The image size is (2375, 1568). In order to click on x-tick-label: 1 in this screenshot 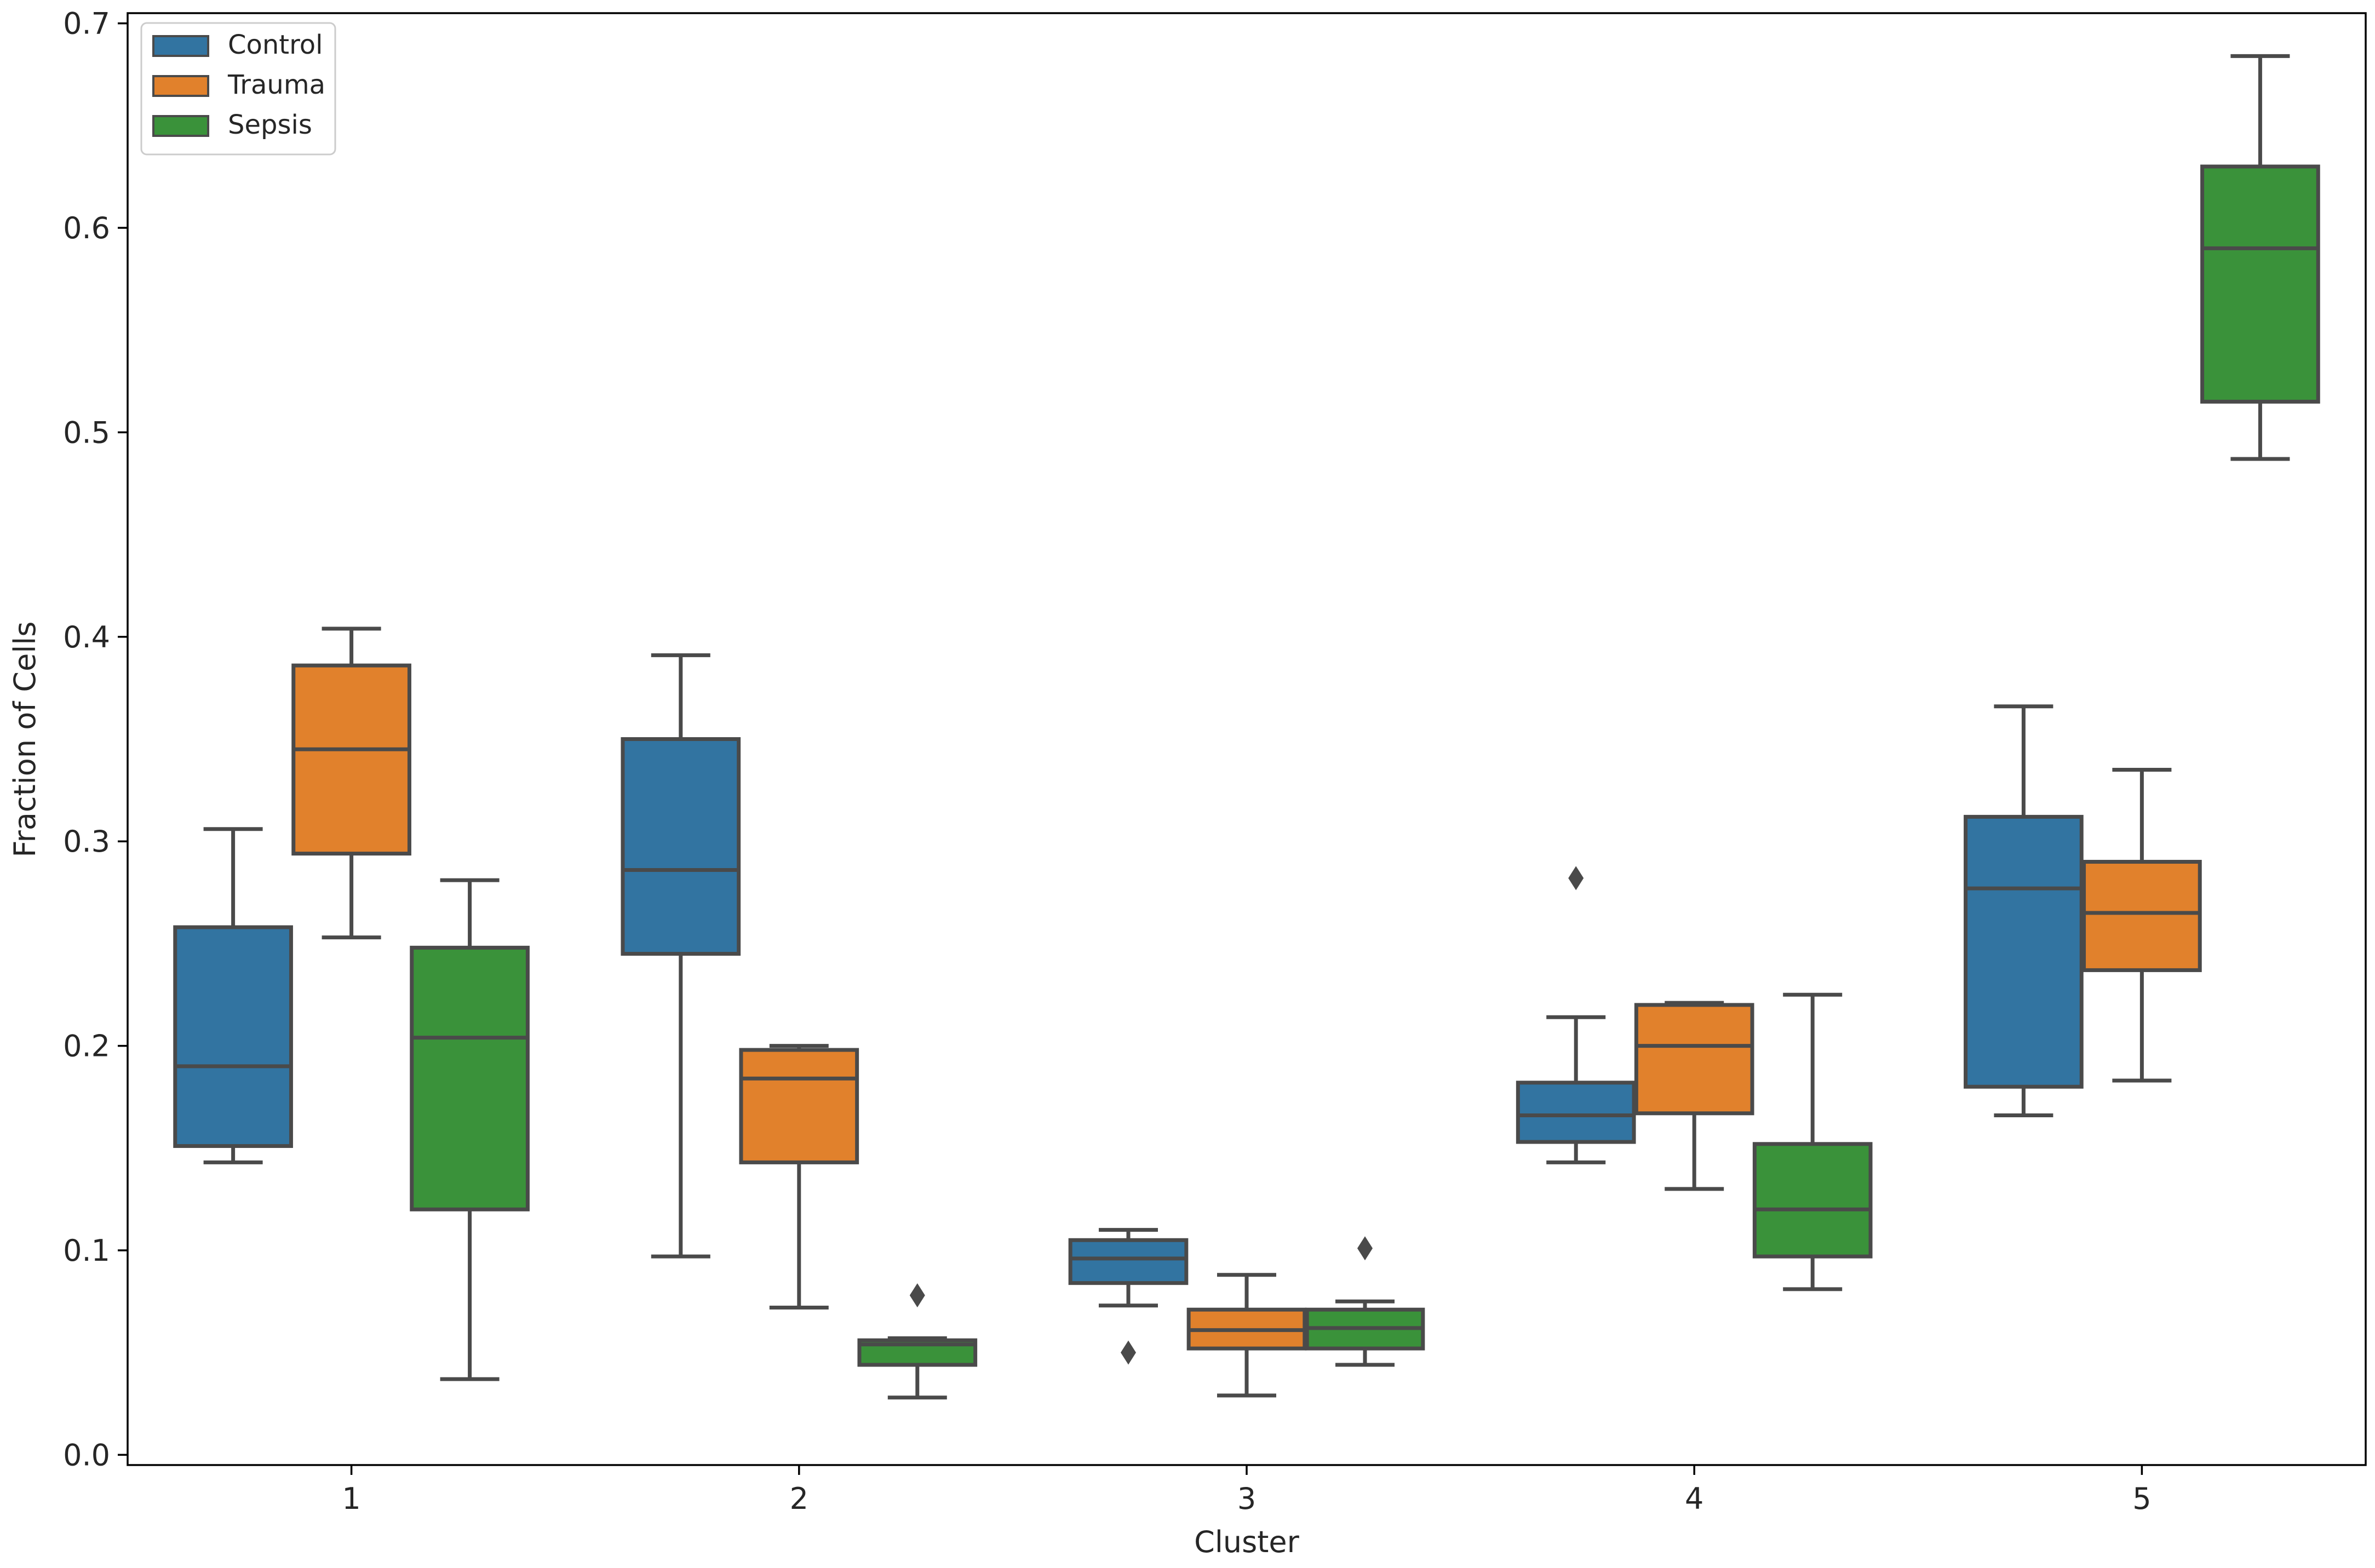, I will do `click(351, 1498)`.